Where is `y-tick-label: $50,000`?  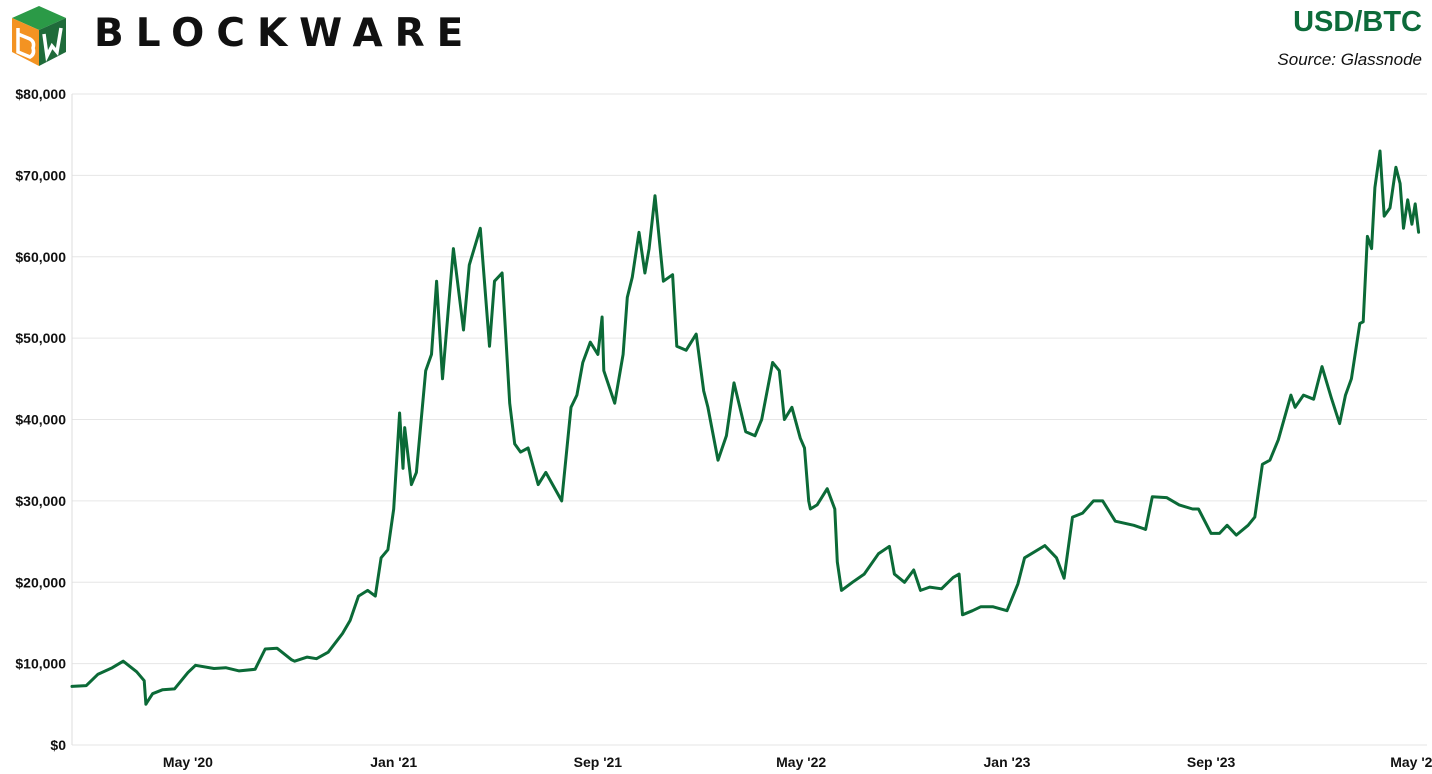
y-tick-label: $50,000 is located at coordinates (40, 338).